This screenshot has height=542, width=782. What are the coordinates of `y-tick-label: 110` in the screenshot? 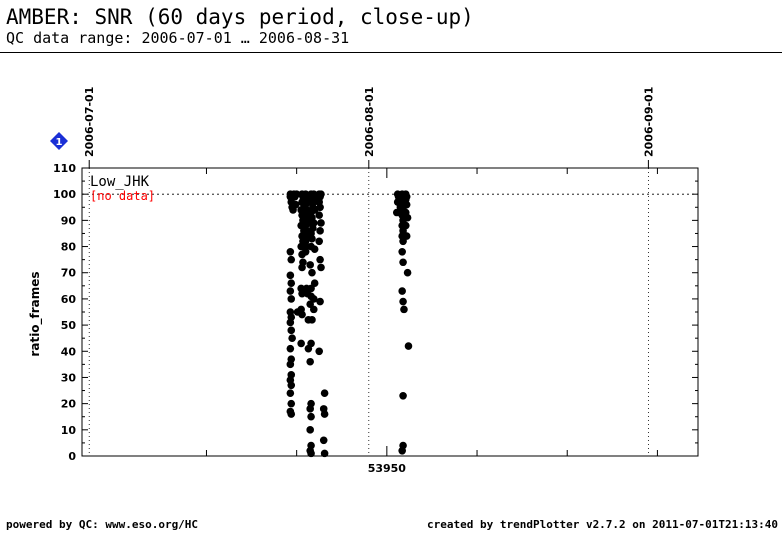 It's located at (64, 168).